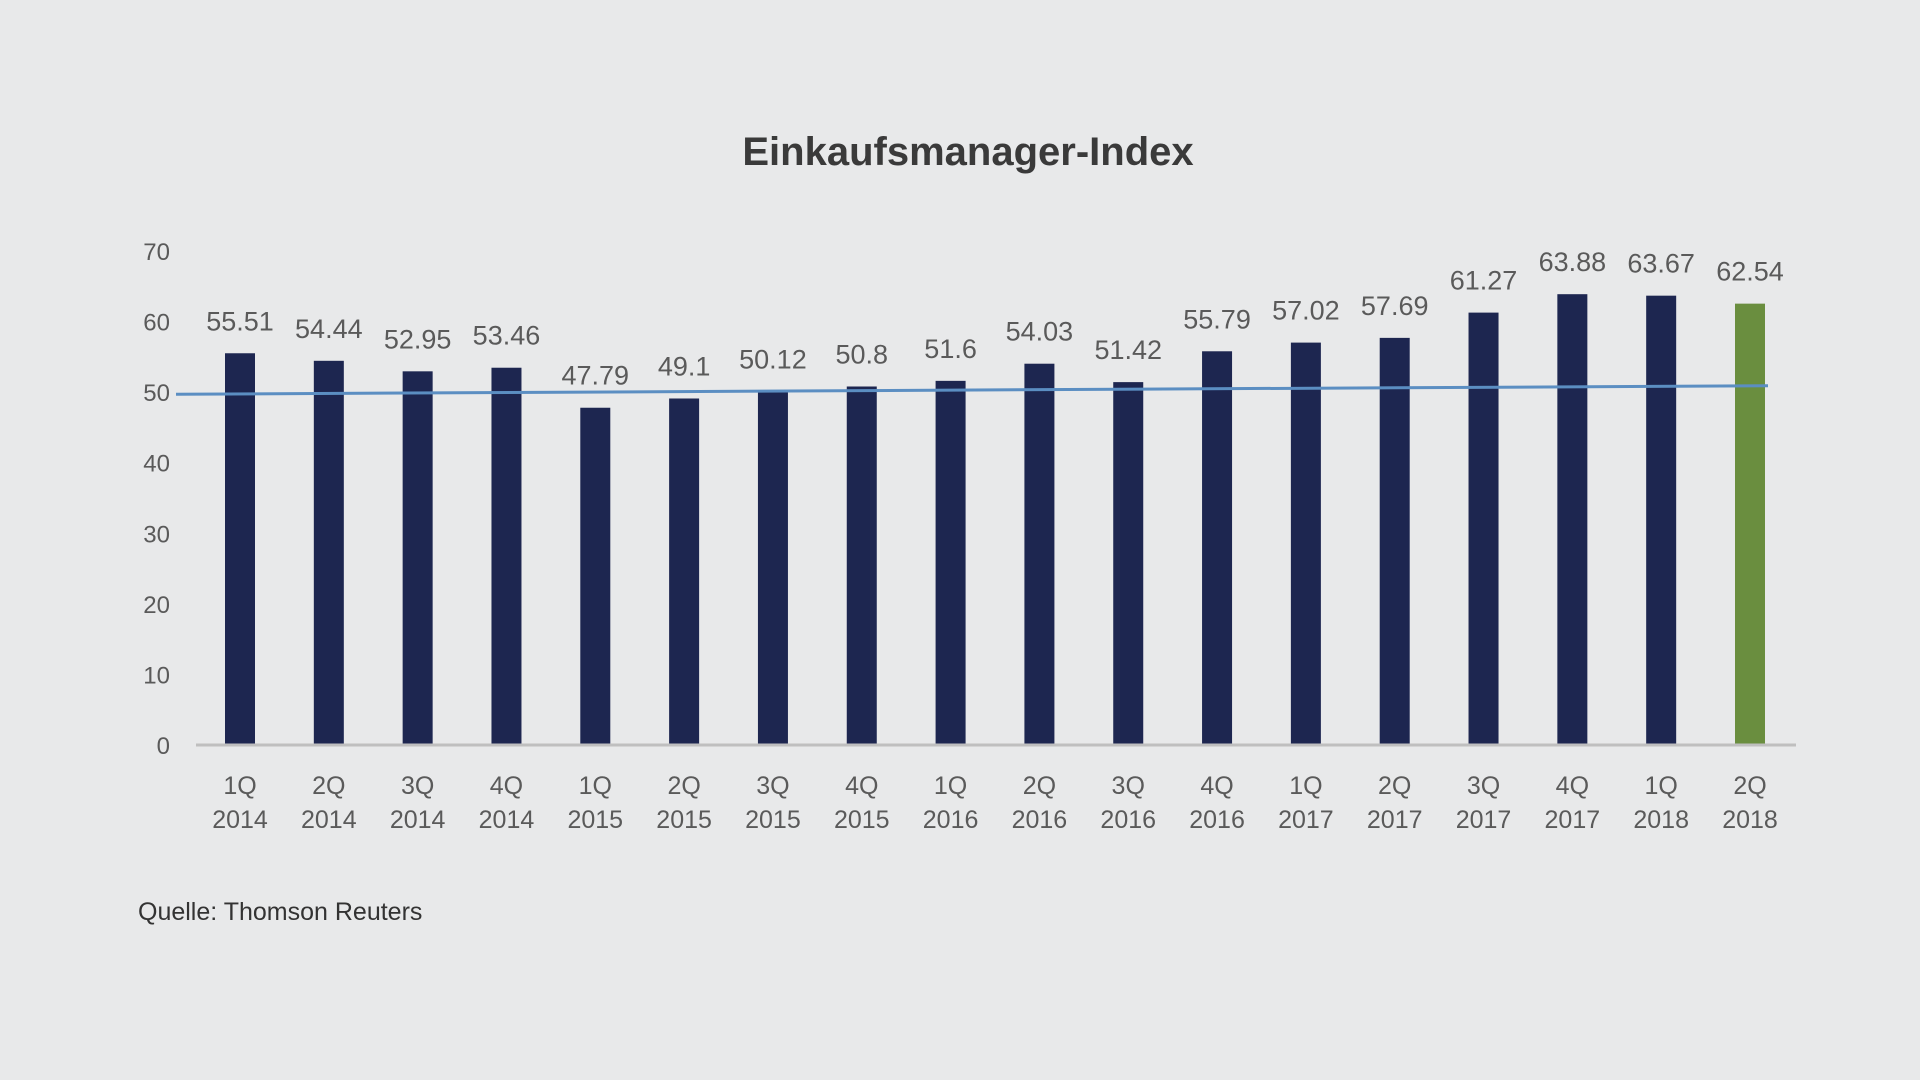 This screenshot has width=1920, height=1080. I want to click on y-tick-label: 20, so click(156, 605).